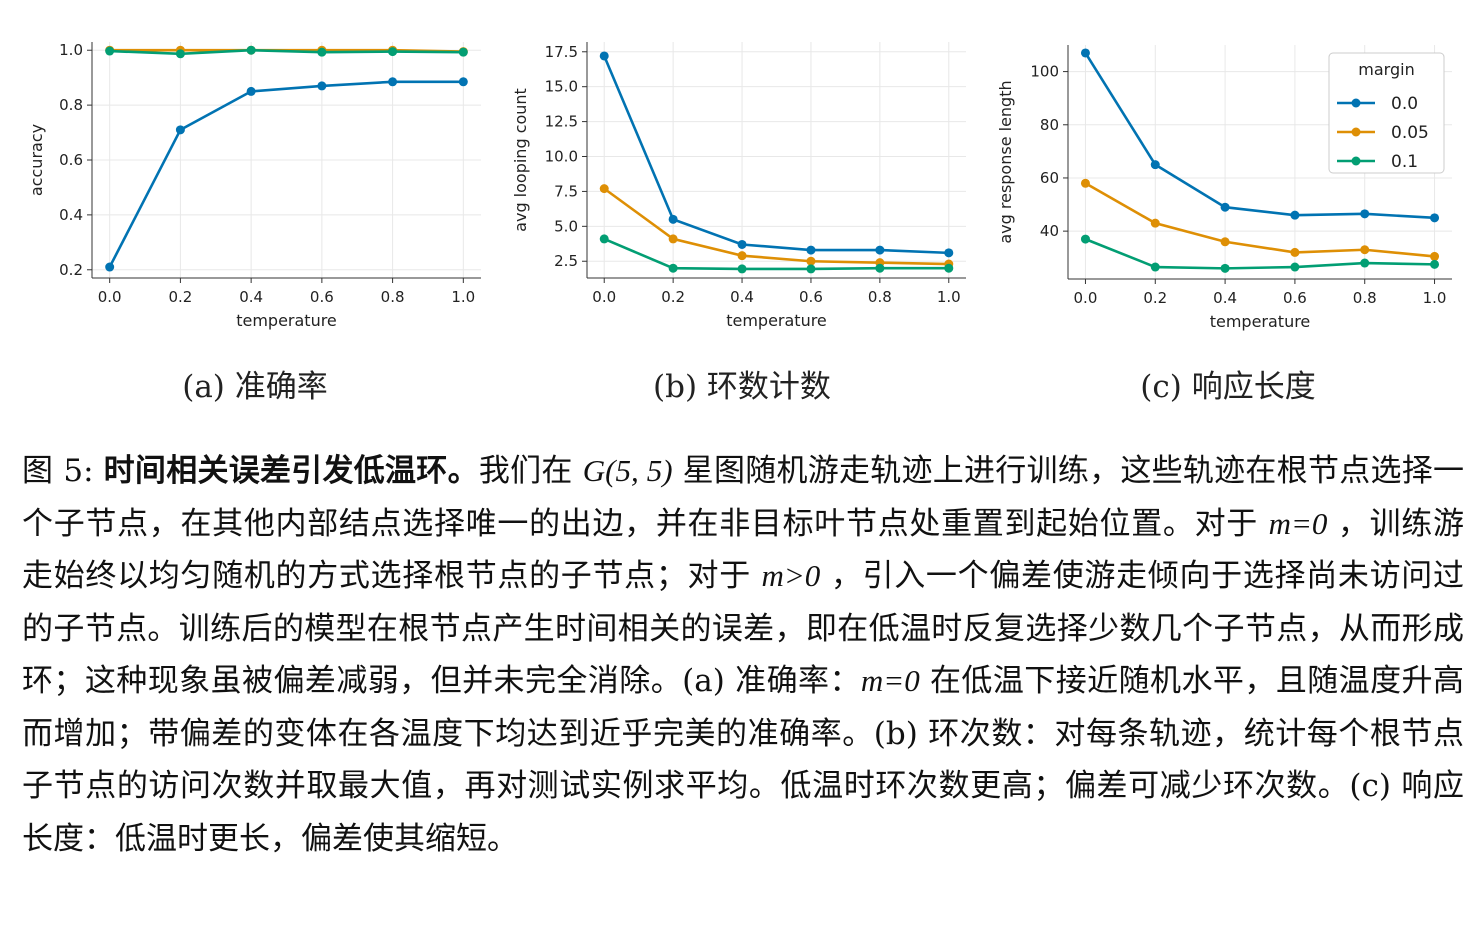  I want to click on x-tick-label: 0.2, so click(180, 297).